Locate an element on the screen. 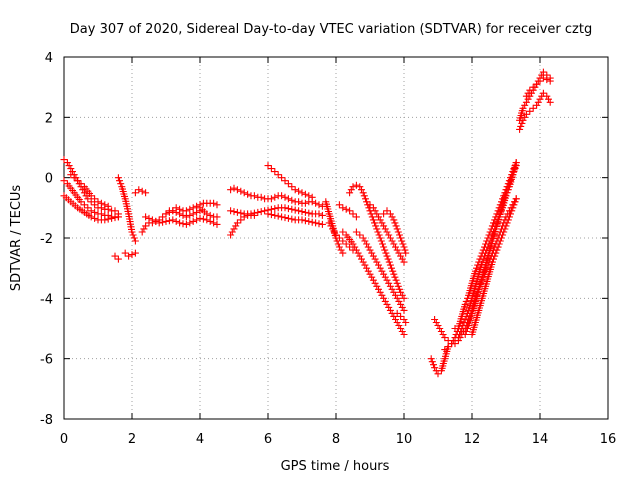  x-tick-label: 8 is located at coordinates (336, 439).